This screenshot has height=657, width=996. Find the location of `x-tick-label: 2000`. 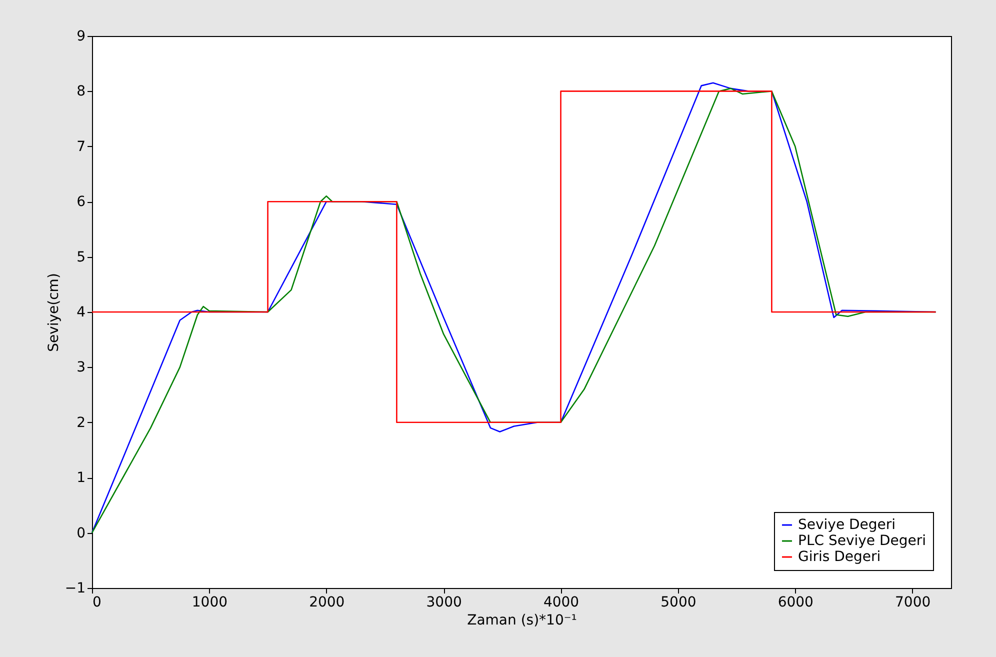

x-tick-label: 2000 is located at coordinates (327, 602).